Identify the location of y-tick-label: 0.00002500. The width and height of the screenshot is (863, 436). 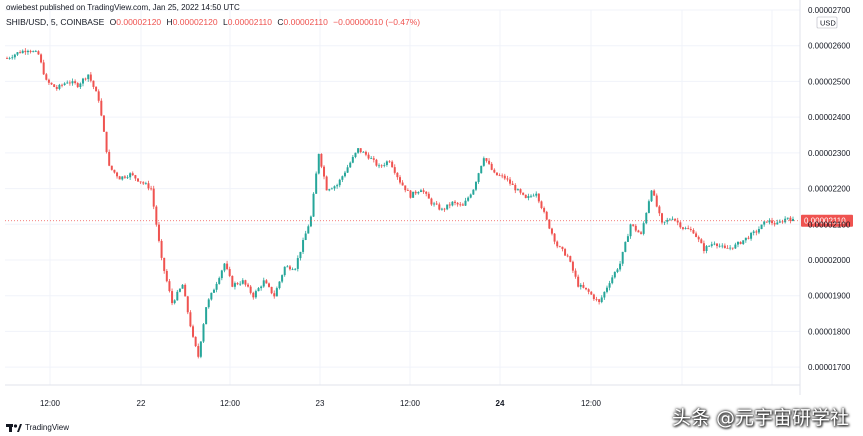
(829, 81).